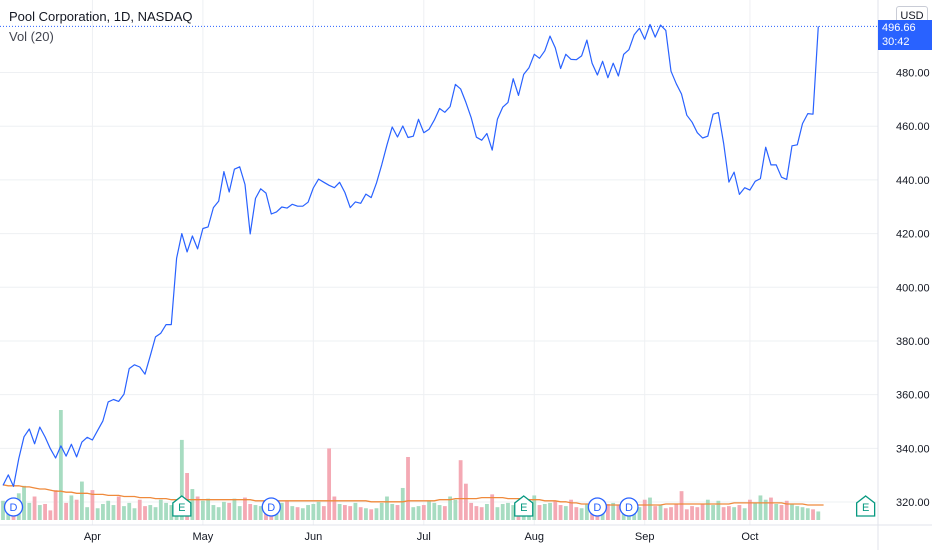  What do you see at coordinates (896, 42) in the screenshot?
I see `bar-countdown: 30:42` at bounding box center [896, 42].